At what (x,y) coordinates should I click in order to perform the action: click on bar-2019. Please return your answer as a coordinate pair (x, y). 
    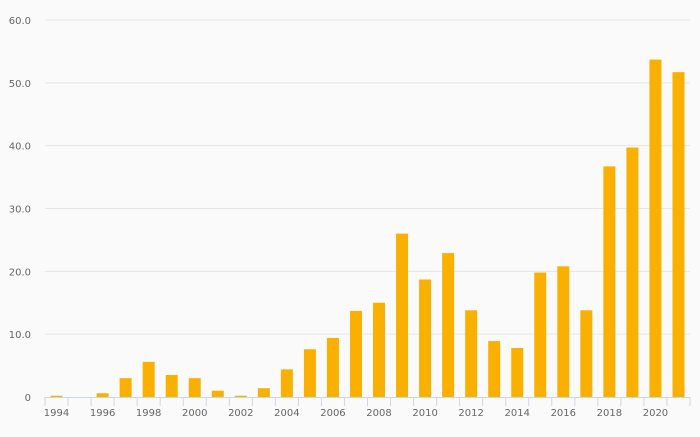
    Looking at the image, I should click on (632, 272).